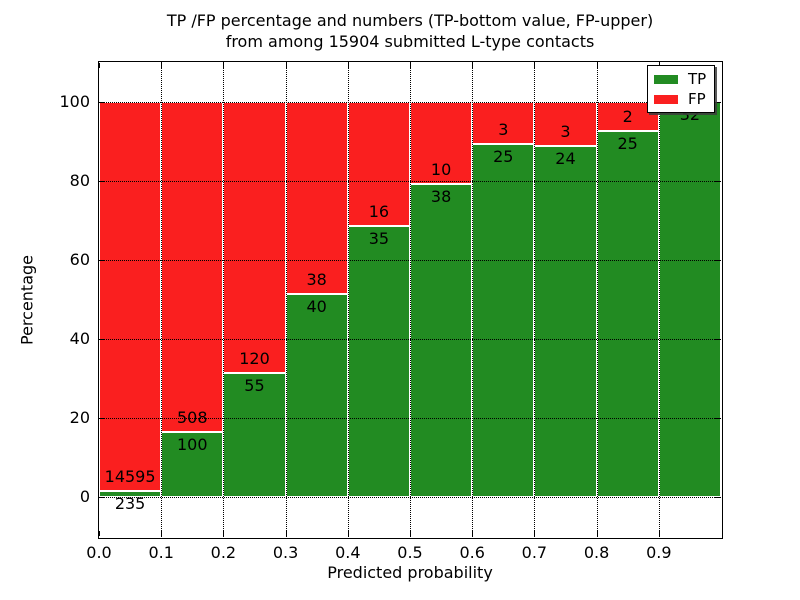 This screenshot has height=600, width=800. Describe the element at coordinates (410, 572) in the screenshot. I see `x-axis-label: Predicted probability` at that location.